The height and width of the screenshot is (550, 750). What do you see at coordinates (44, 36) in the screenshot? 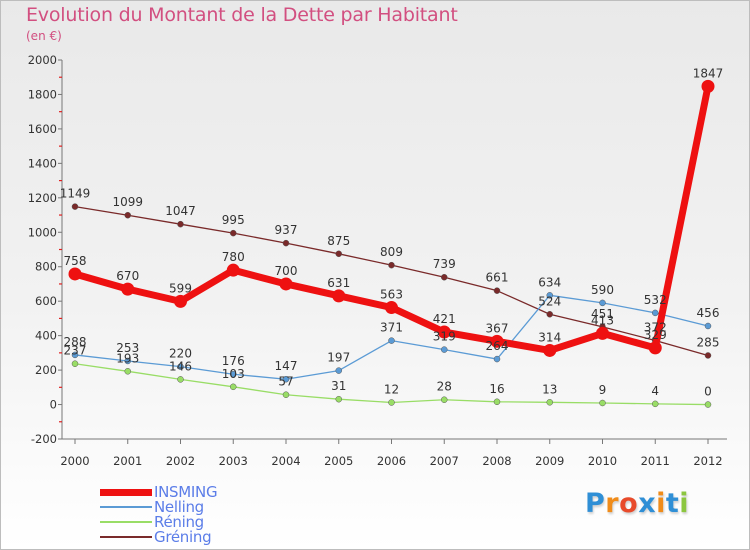
I see `unit-label: (en €)` at bounding box center [44, 36].